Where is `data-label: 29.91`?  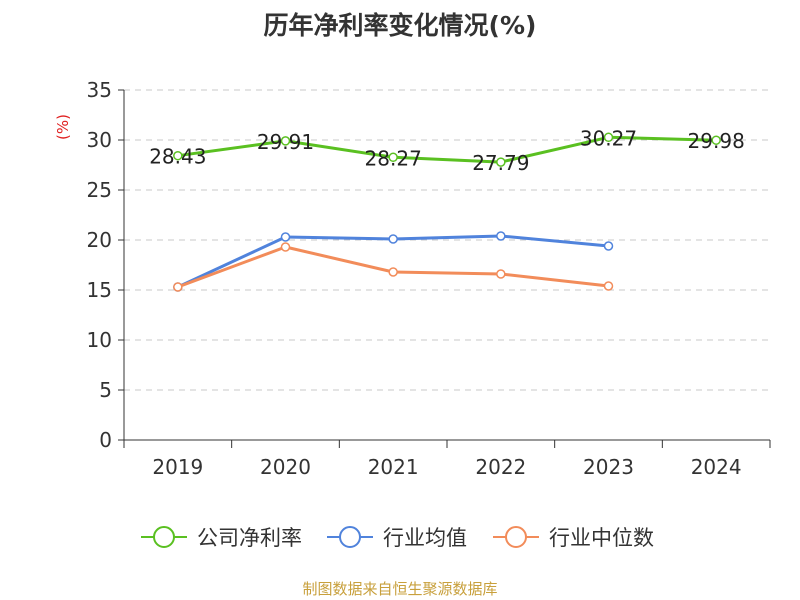 data-label: 29.91 is located at coordinates (285, 142).